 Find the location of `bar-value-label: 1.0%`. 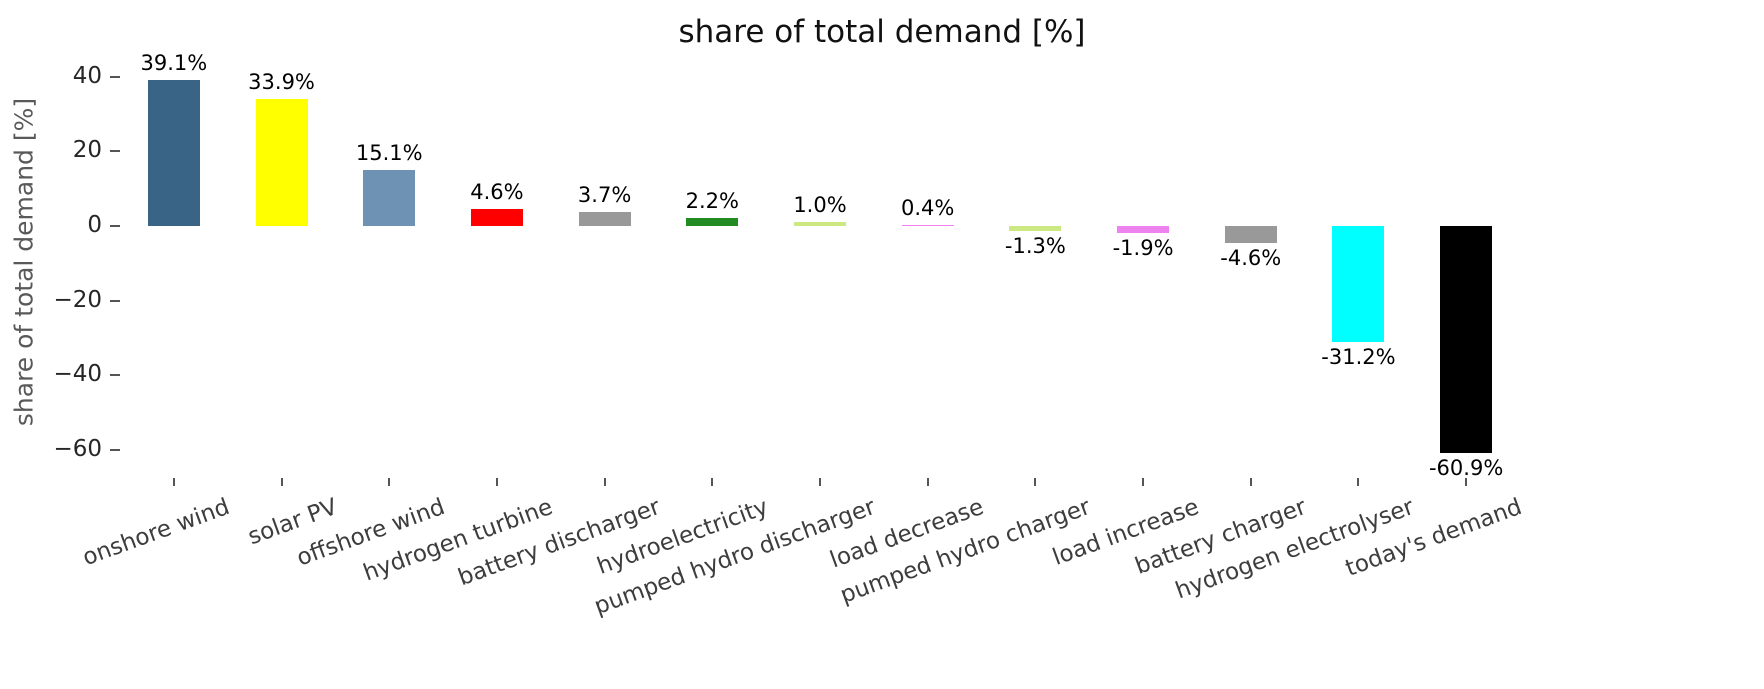

bar-value-label: 1.0% is located at coordinates (820, 205).